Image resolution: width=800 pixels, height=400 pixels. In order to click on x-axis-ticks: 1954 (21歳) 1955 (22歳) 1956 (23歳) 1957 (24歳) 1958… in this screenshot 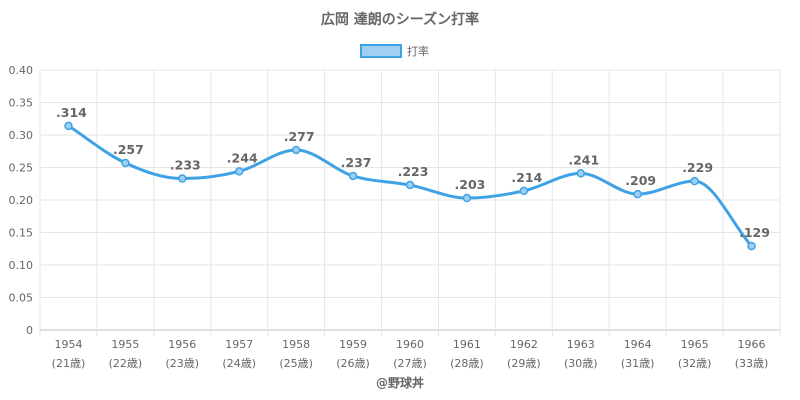, I will do `click(410, 354)`.